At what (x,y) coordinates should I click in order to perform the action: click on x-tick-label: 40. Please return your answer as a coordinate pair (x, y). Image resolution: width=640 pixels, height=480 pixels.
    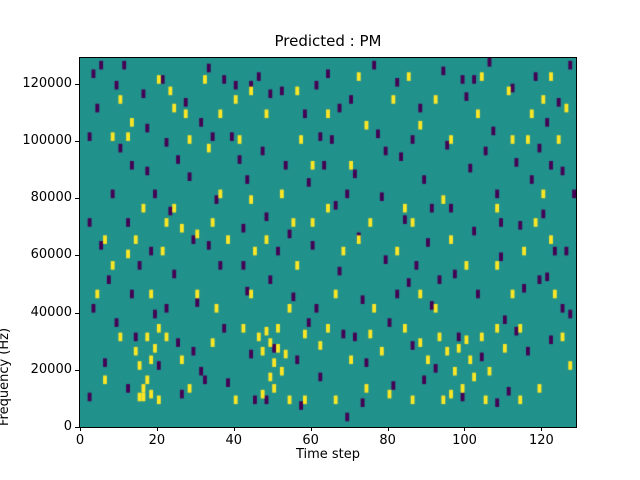
    Looking at the image, I should click on (234, 440).